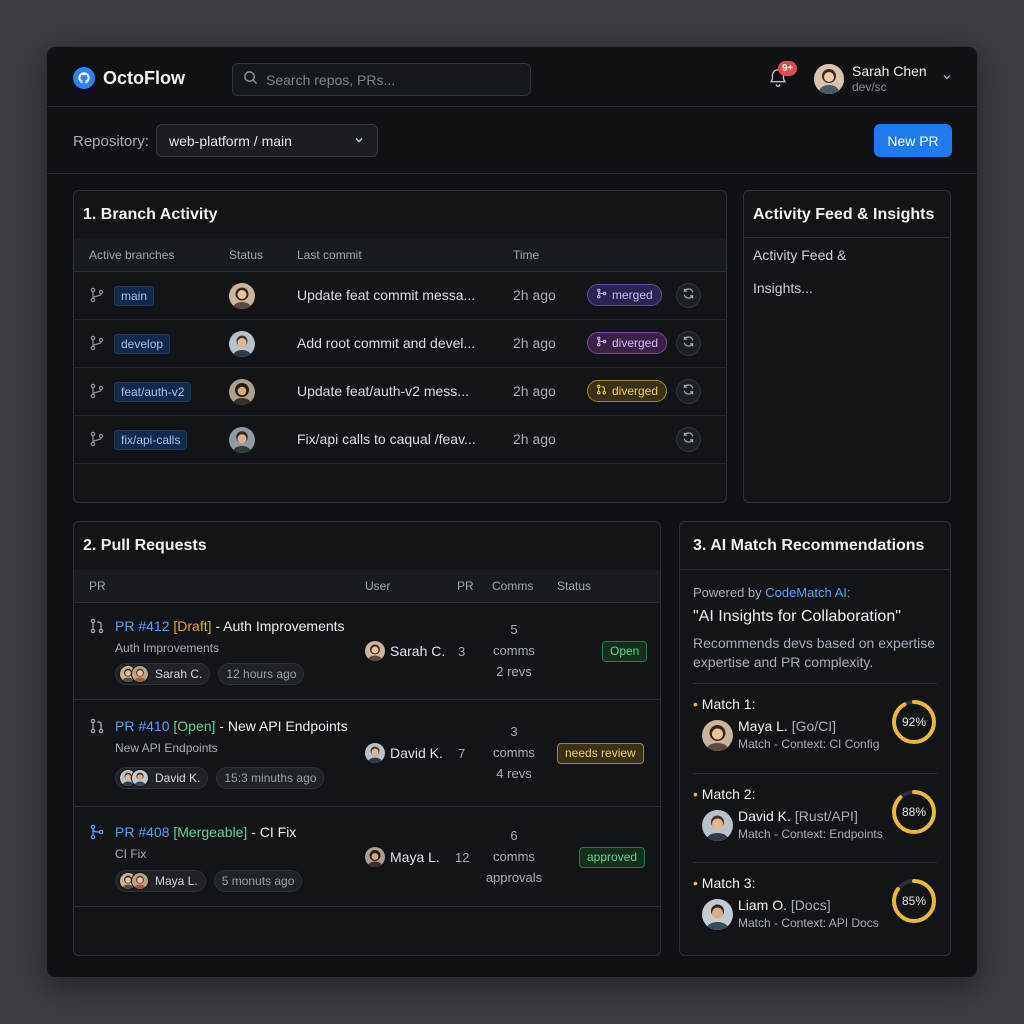  What do you see at coordinates (142, 344) in the screenshot?
I see `branch-name: develop` at bounding box center [142, 344].